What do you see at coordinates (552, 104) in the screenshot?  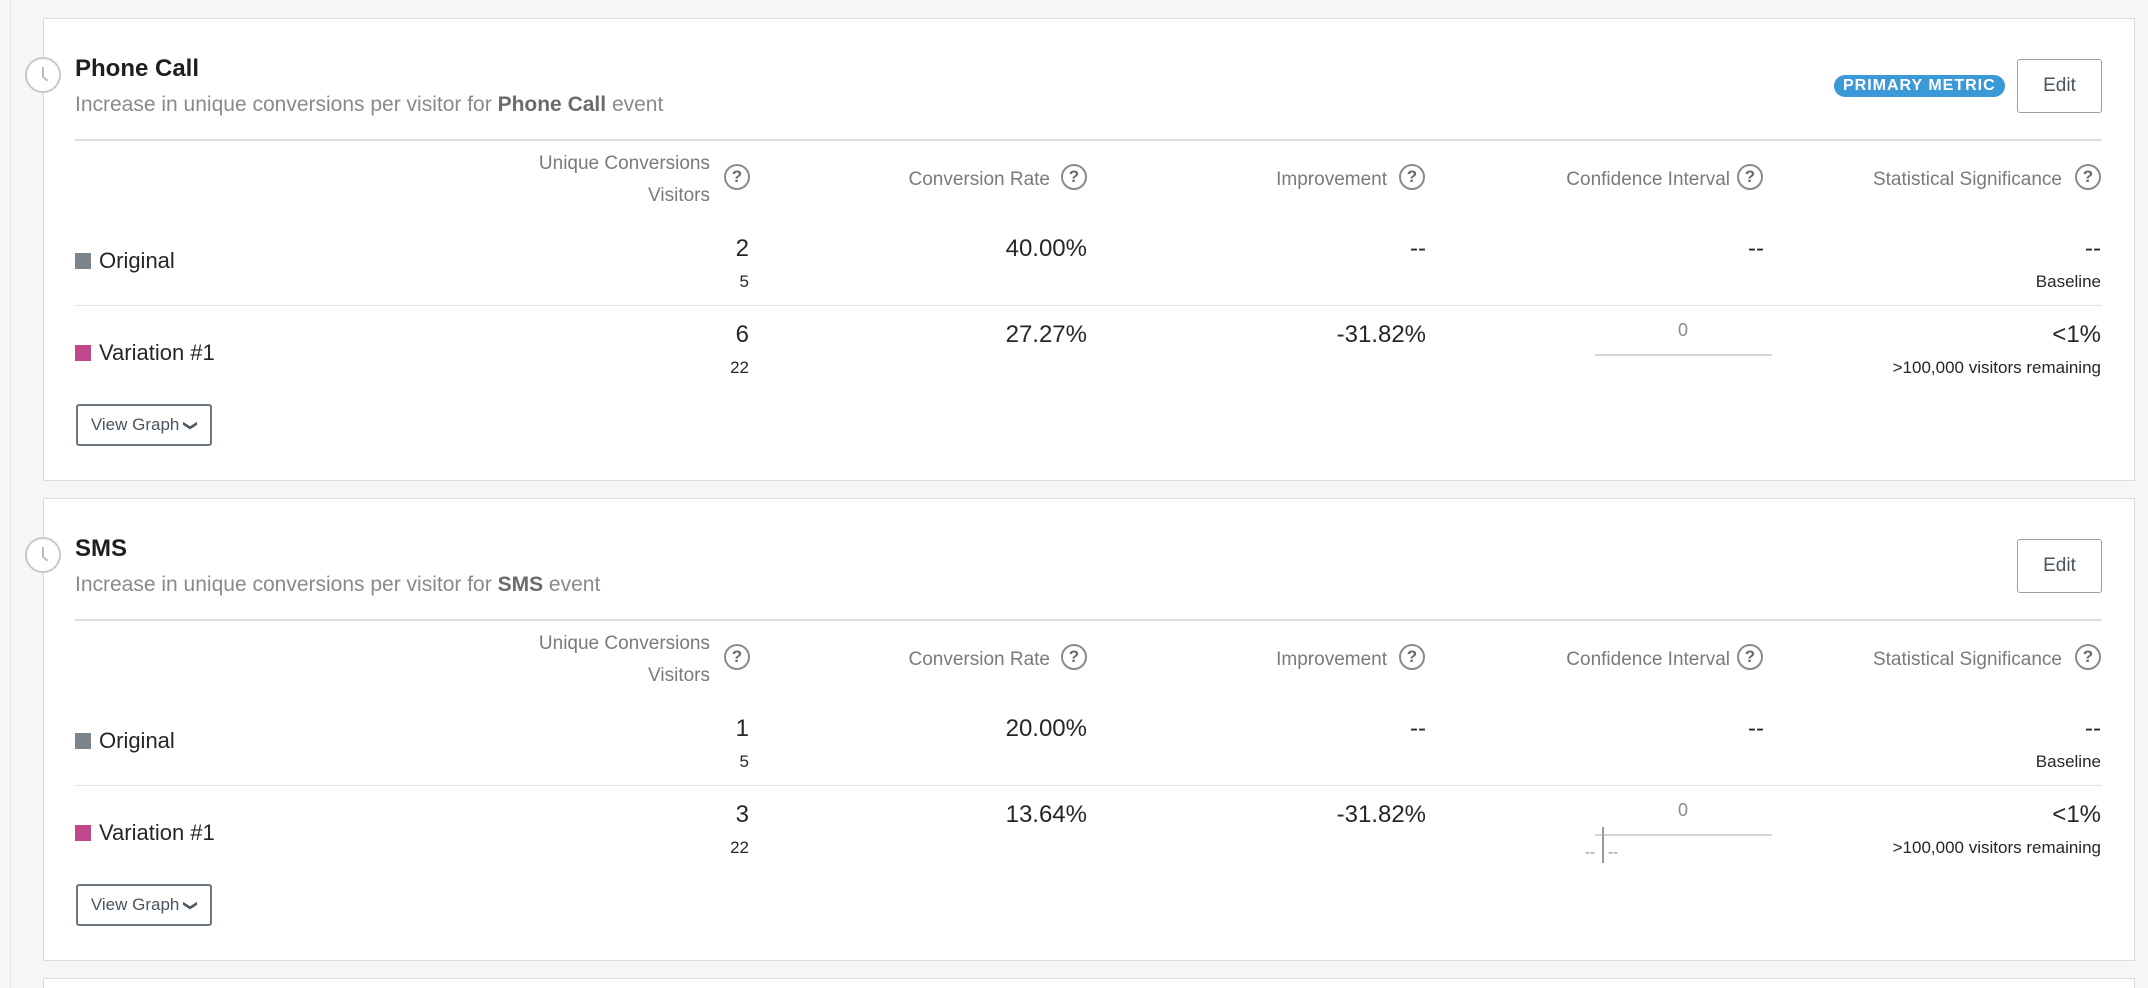 I see `event-name: Phone Call` at bounding box center [552, 104].